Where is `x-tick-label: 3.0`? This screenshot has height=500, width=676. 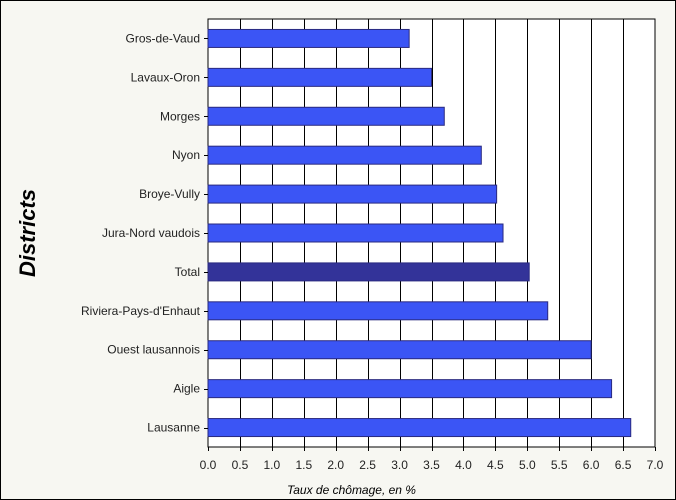
x-tick-label: 3.0 is located at coordinates (399, 465).